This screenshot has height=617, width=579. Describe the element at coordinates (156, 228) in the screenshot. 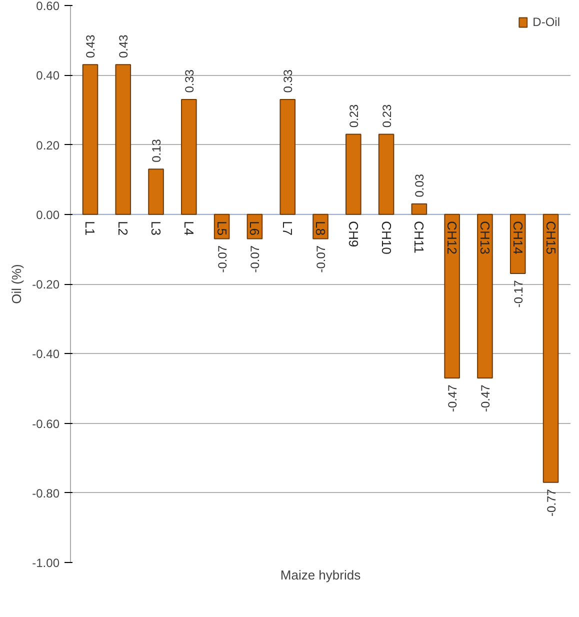

I see `x-tick-label: L3` at that location.